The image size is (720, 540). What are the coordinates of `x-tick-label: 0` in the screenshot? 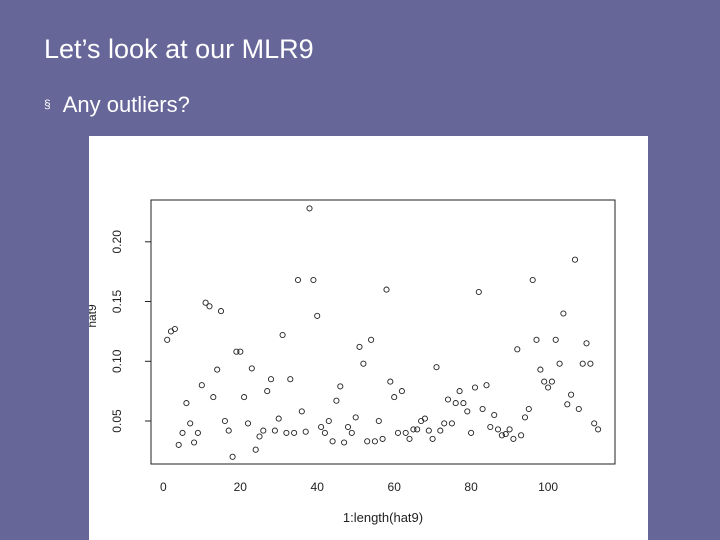 It's located at (163, 487).